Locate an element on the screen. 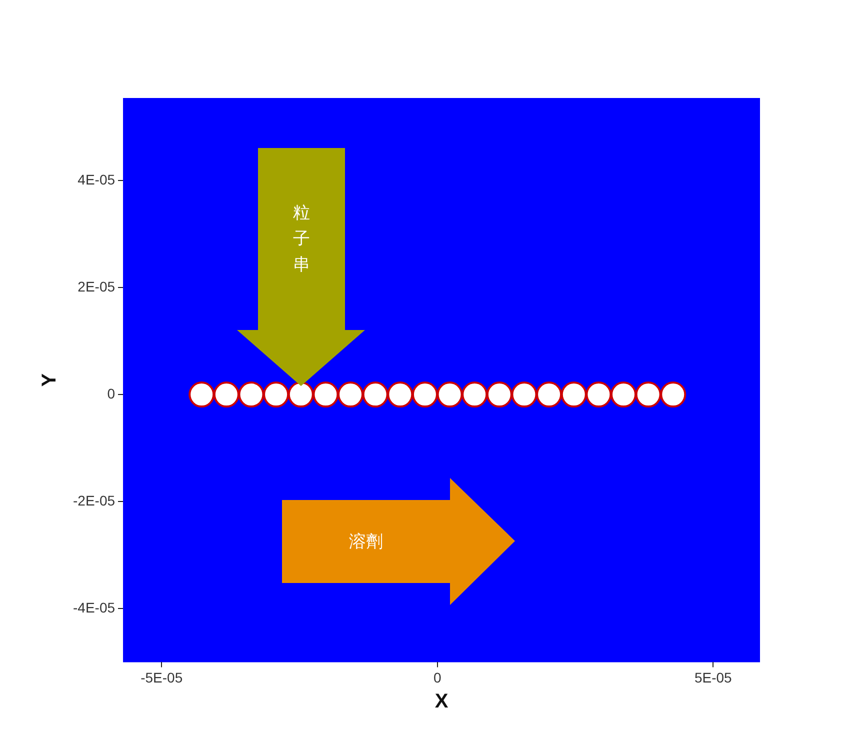 This screenshot has height=742, width=853. annotation: 粒子串 is located at coordinates (301, 239).